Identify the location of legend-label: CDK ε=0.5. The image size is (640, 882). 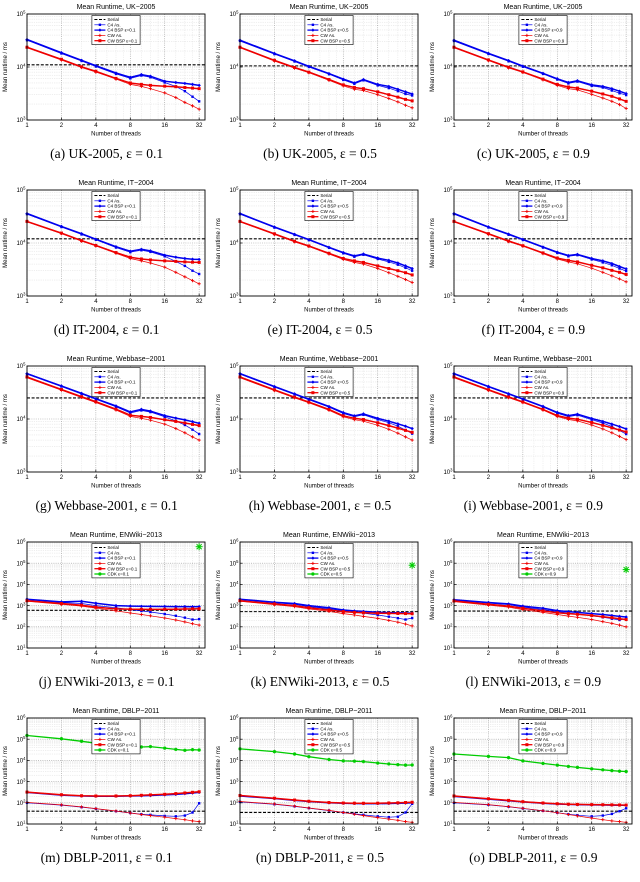
(332, 750).